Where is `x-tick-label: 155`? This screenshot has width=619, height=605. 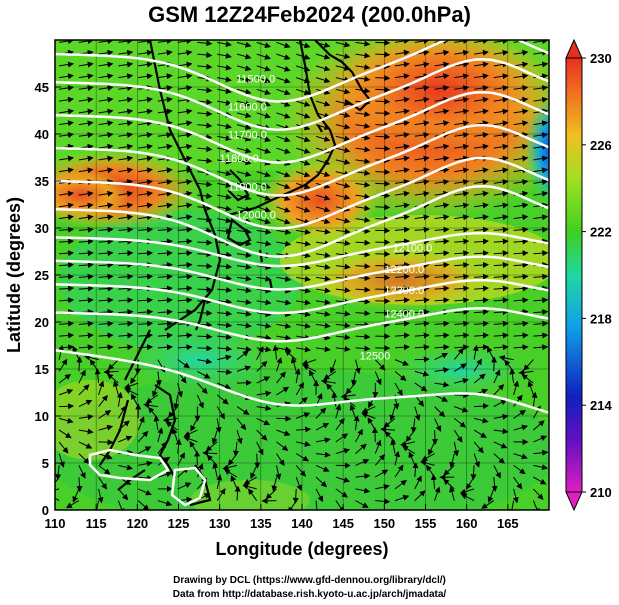 x-tick-label: 155 is located at coordinates (426, 523).